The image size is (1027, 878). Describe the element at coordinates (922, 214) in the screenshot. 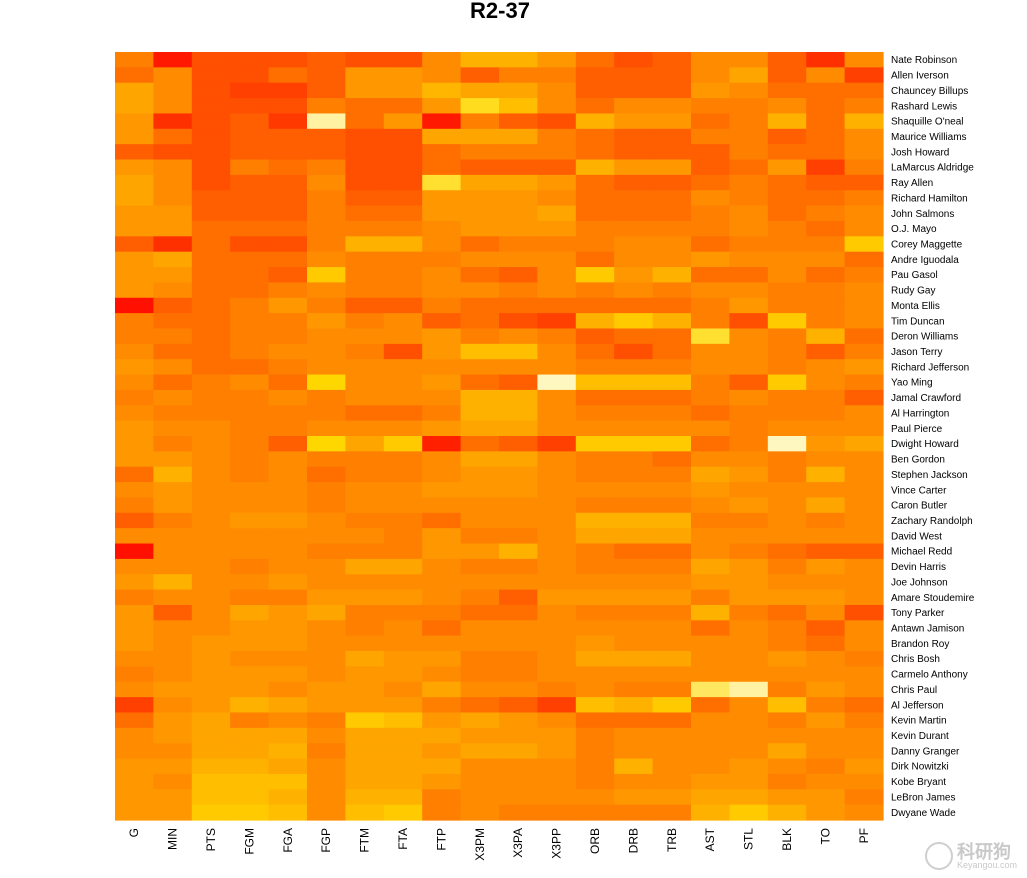

I see `row-label: John Salmons` at that location.